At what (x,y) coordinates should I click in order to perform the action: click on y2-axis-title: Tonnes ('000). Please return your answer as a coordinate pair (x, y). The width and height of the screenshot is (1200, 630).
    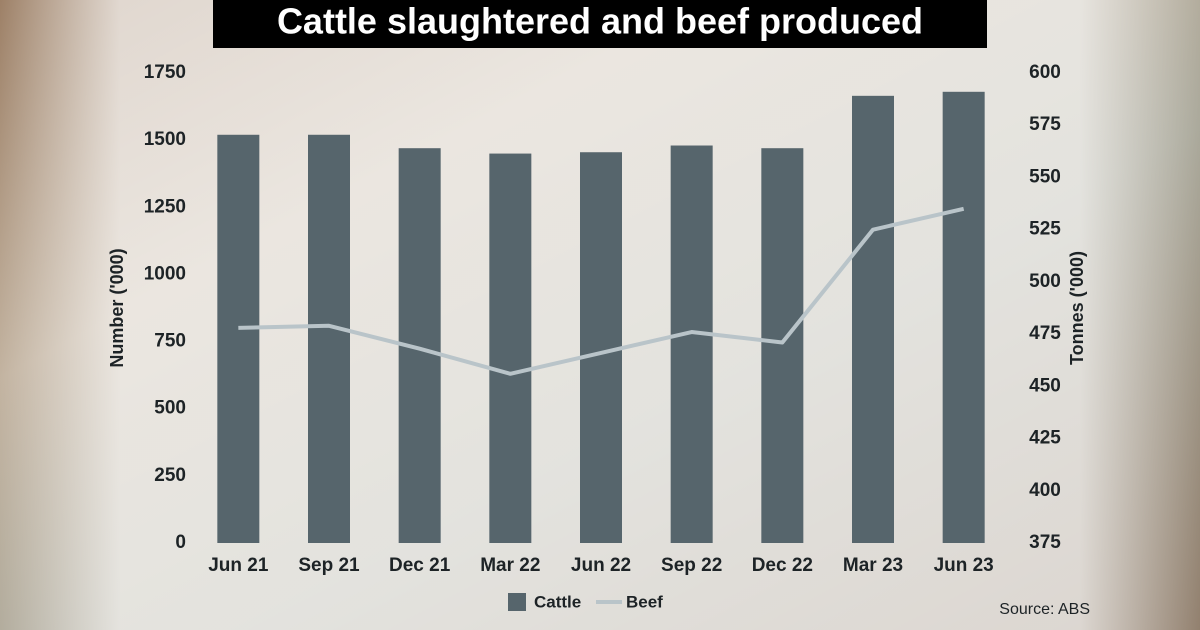
    Looking at the image, I should click on (1077, 308).